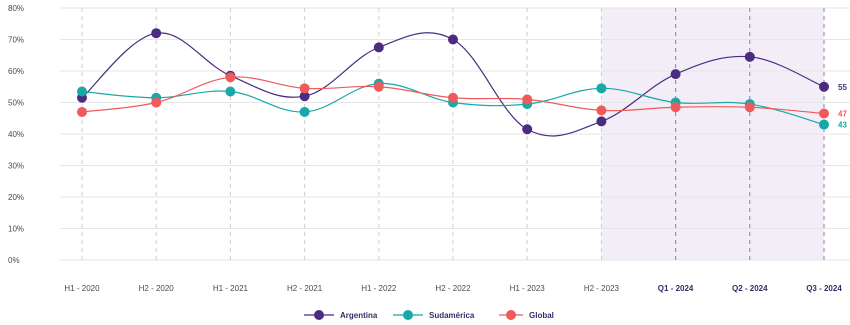 The width and height of the screenshot is (850, 325). I want to click on end-value-label: 55, so click(842, 87).